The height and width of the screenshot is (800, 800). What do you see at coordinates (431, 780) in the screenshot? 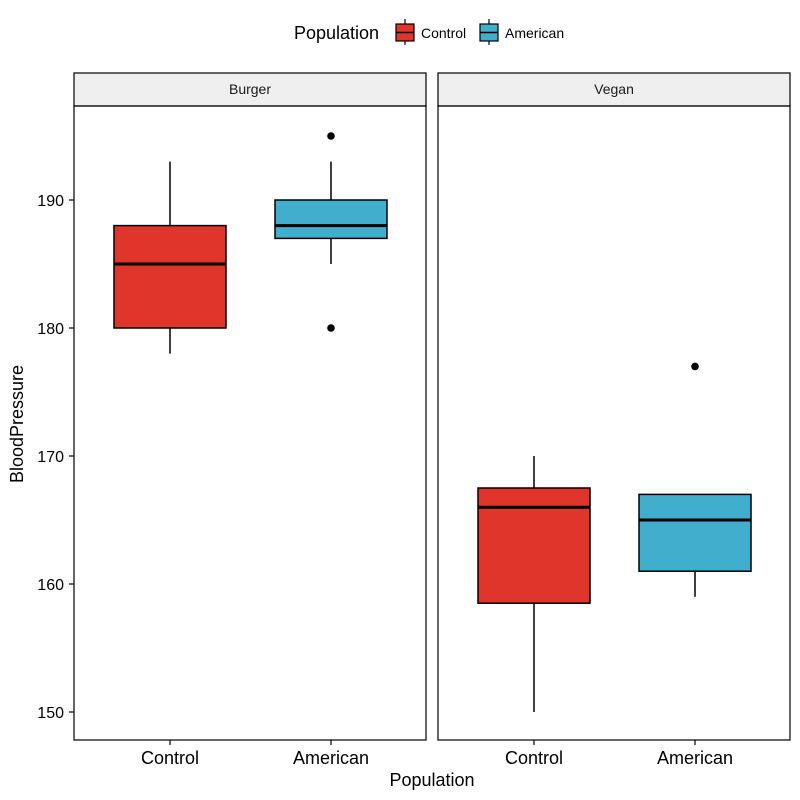
I see `x-axis-title: Population` at bounding box center [431, 780].